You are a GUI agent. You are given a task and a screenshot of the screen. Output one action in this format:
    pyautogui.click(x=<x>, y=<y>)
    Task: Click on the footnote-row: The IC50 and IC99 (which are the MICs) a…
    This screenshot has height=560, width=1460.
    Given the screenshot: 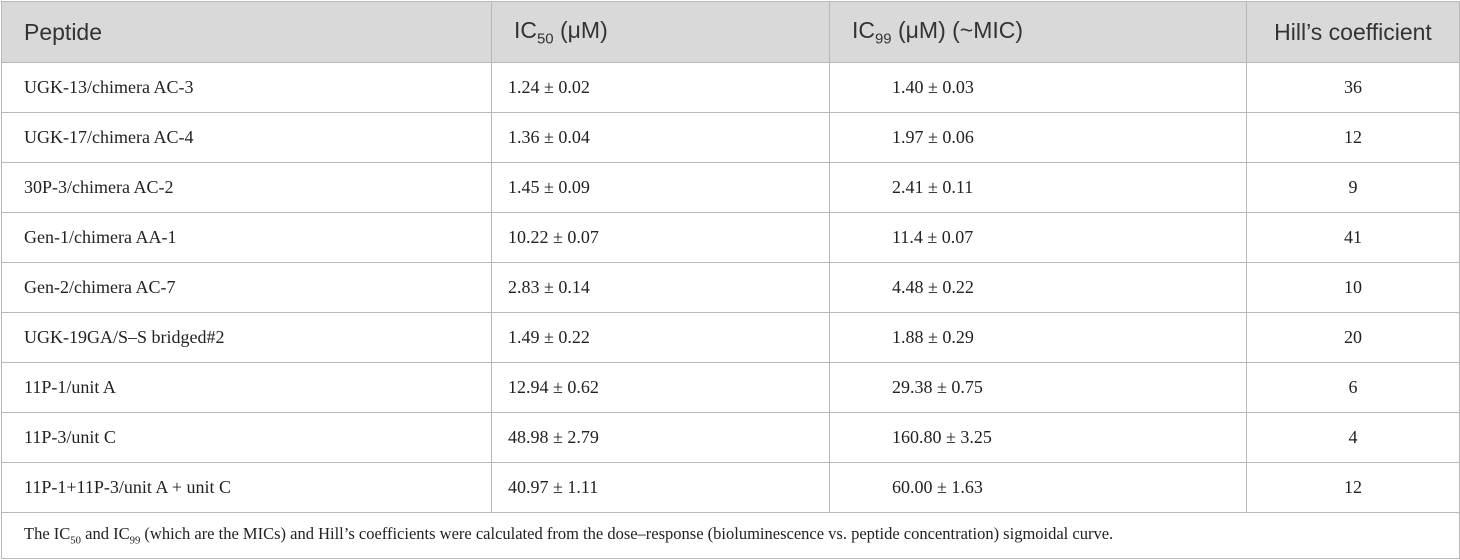 What is the action you would take?
    pyautogui.click(x=730, y=535)
    